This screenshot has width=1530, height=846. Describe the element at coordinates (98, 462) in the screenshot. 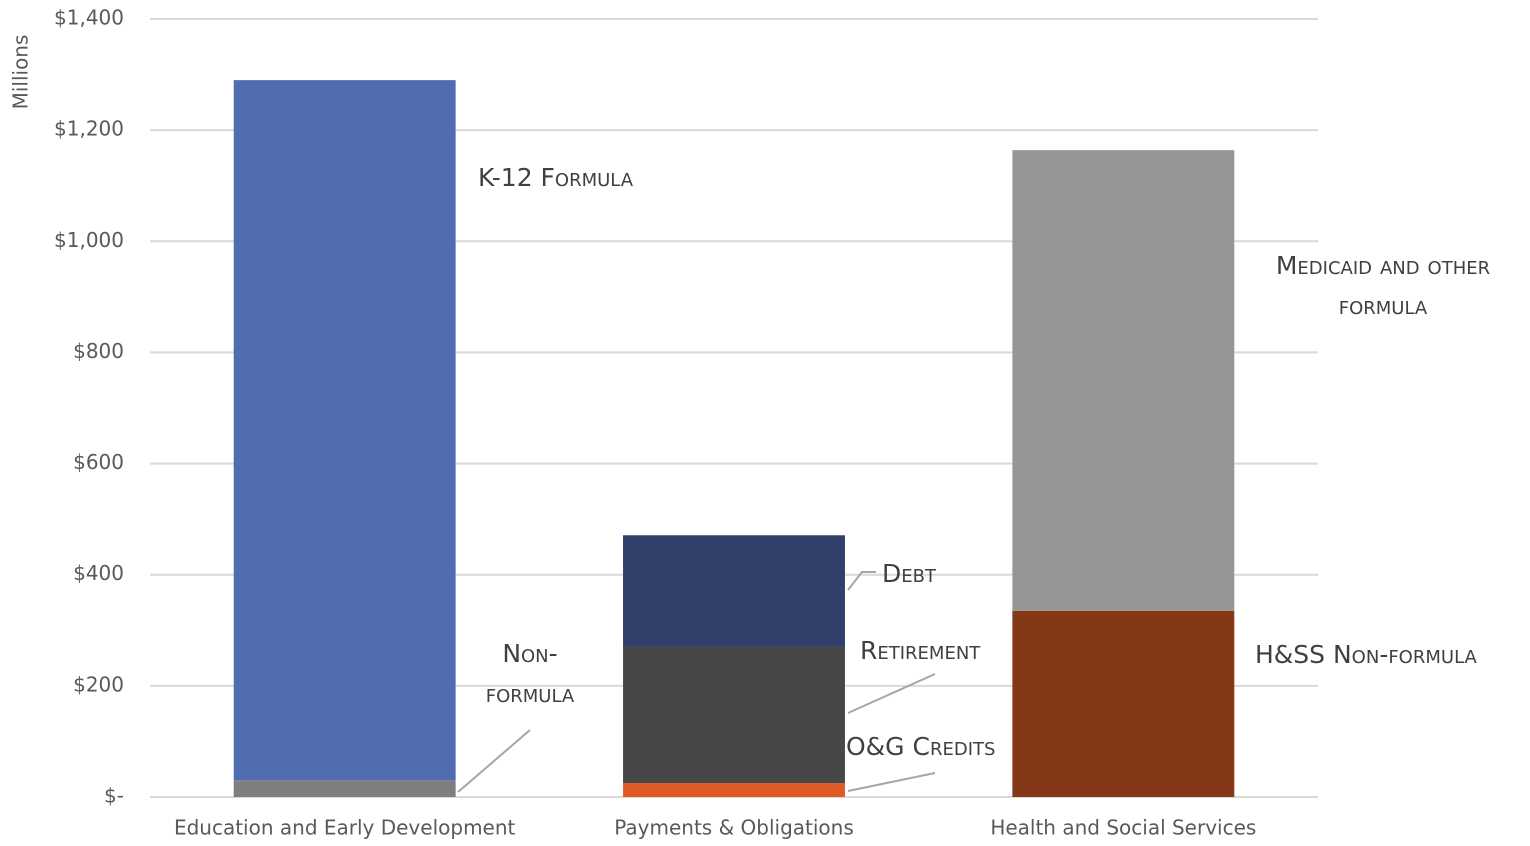

I see `y-tick-label: $600` at that location.